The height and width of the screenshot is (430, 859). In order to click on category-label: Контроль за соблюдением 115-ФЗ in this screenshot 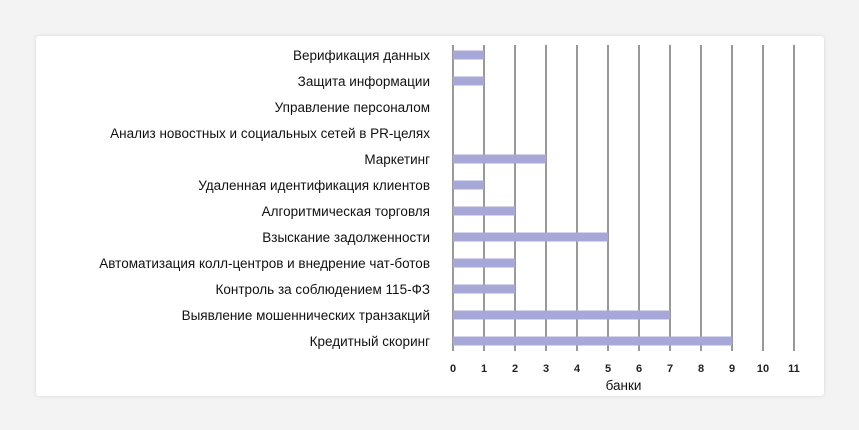, I will do `click(323, 289)`.